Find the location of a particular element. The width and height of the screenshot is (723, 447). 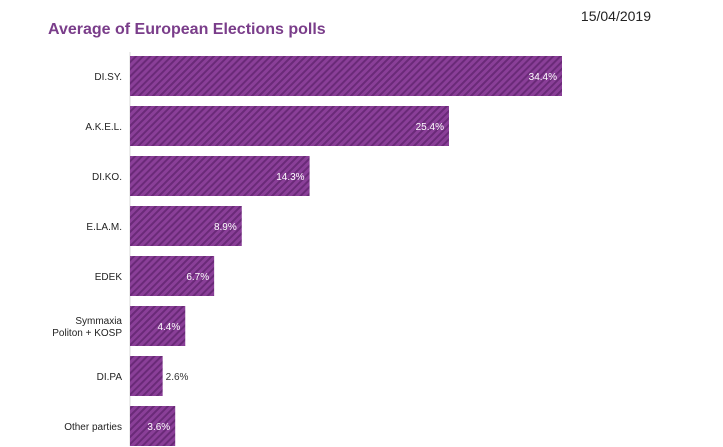

category-label: DI.KO. is located at coordinates (107, 177).